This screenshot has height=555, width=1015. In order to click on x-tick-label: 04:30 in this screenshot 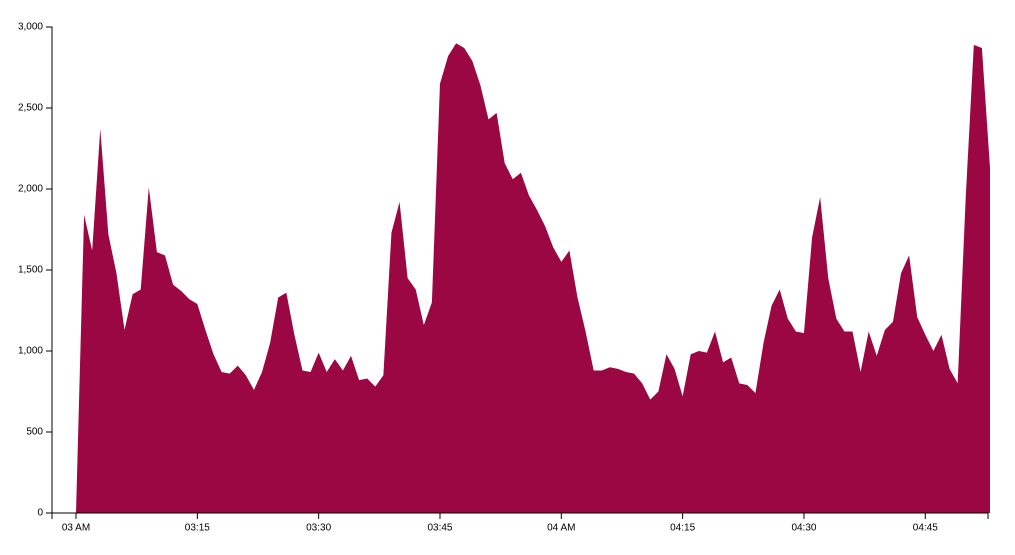, I will do `click(803, 528)`.